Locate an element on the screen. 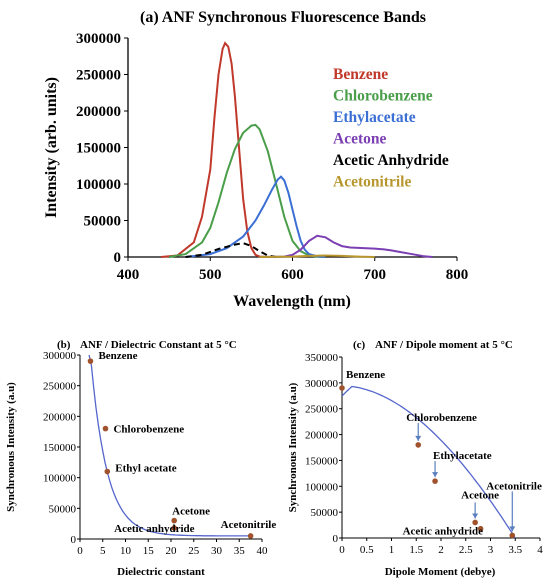 This screenshot has height=585, width=550. y-tick-label-c: 300000 is located at coordinates (322, 384).